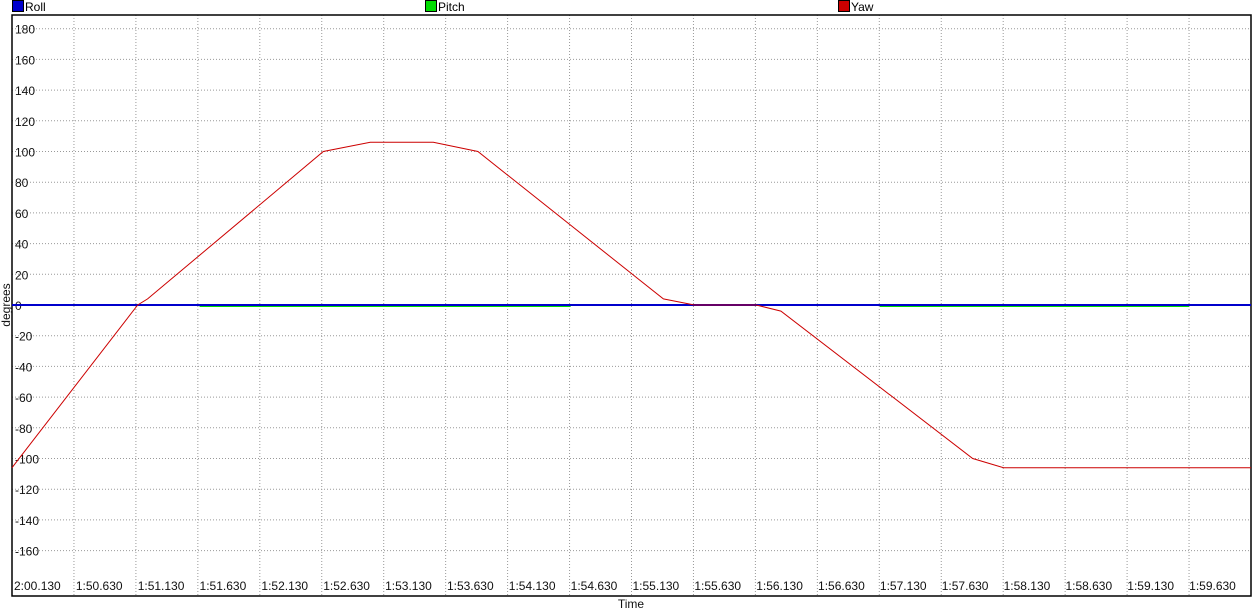 The width and height of the screenshot is (1253, 613). I want to click on x-tick-label: 1:54.130, so click(532, 586).